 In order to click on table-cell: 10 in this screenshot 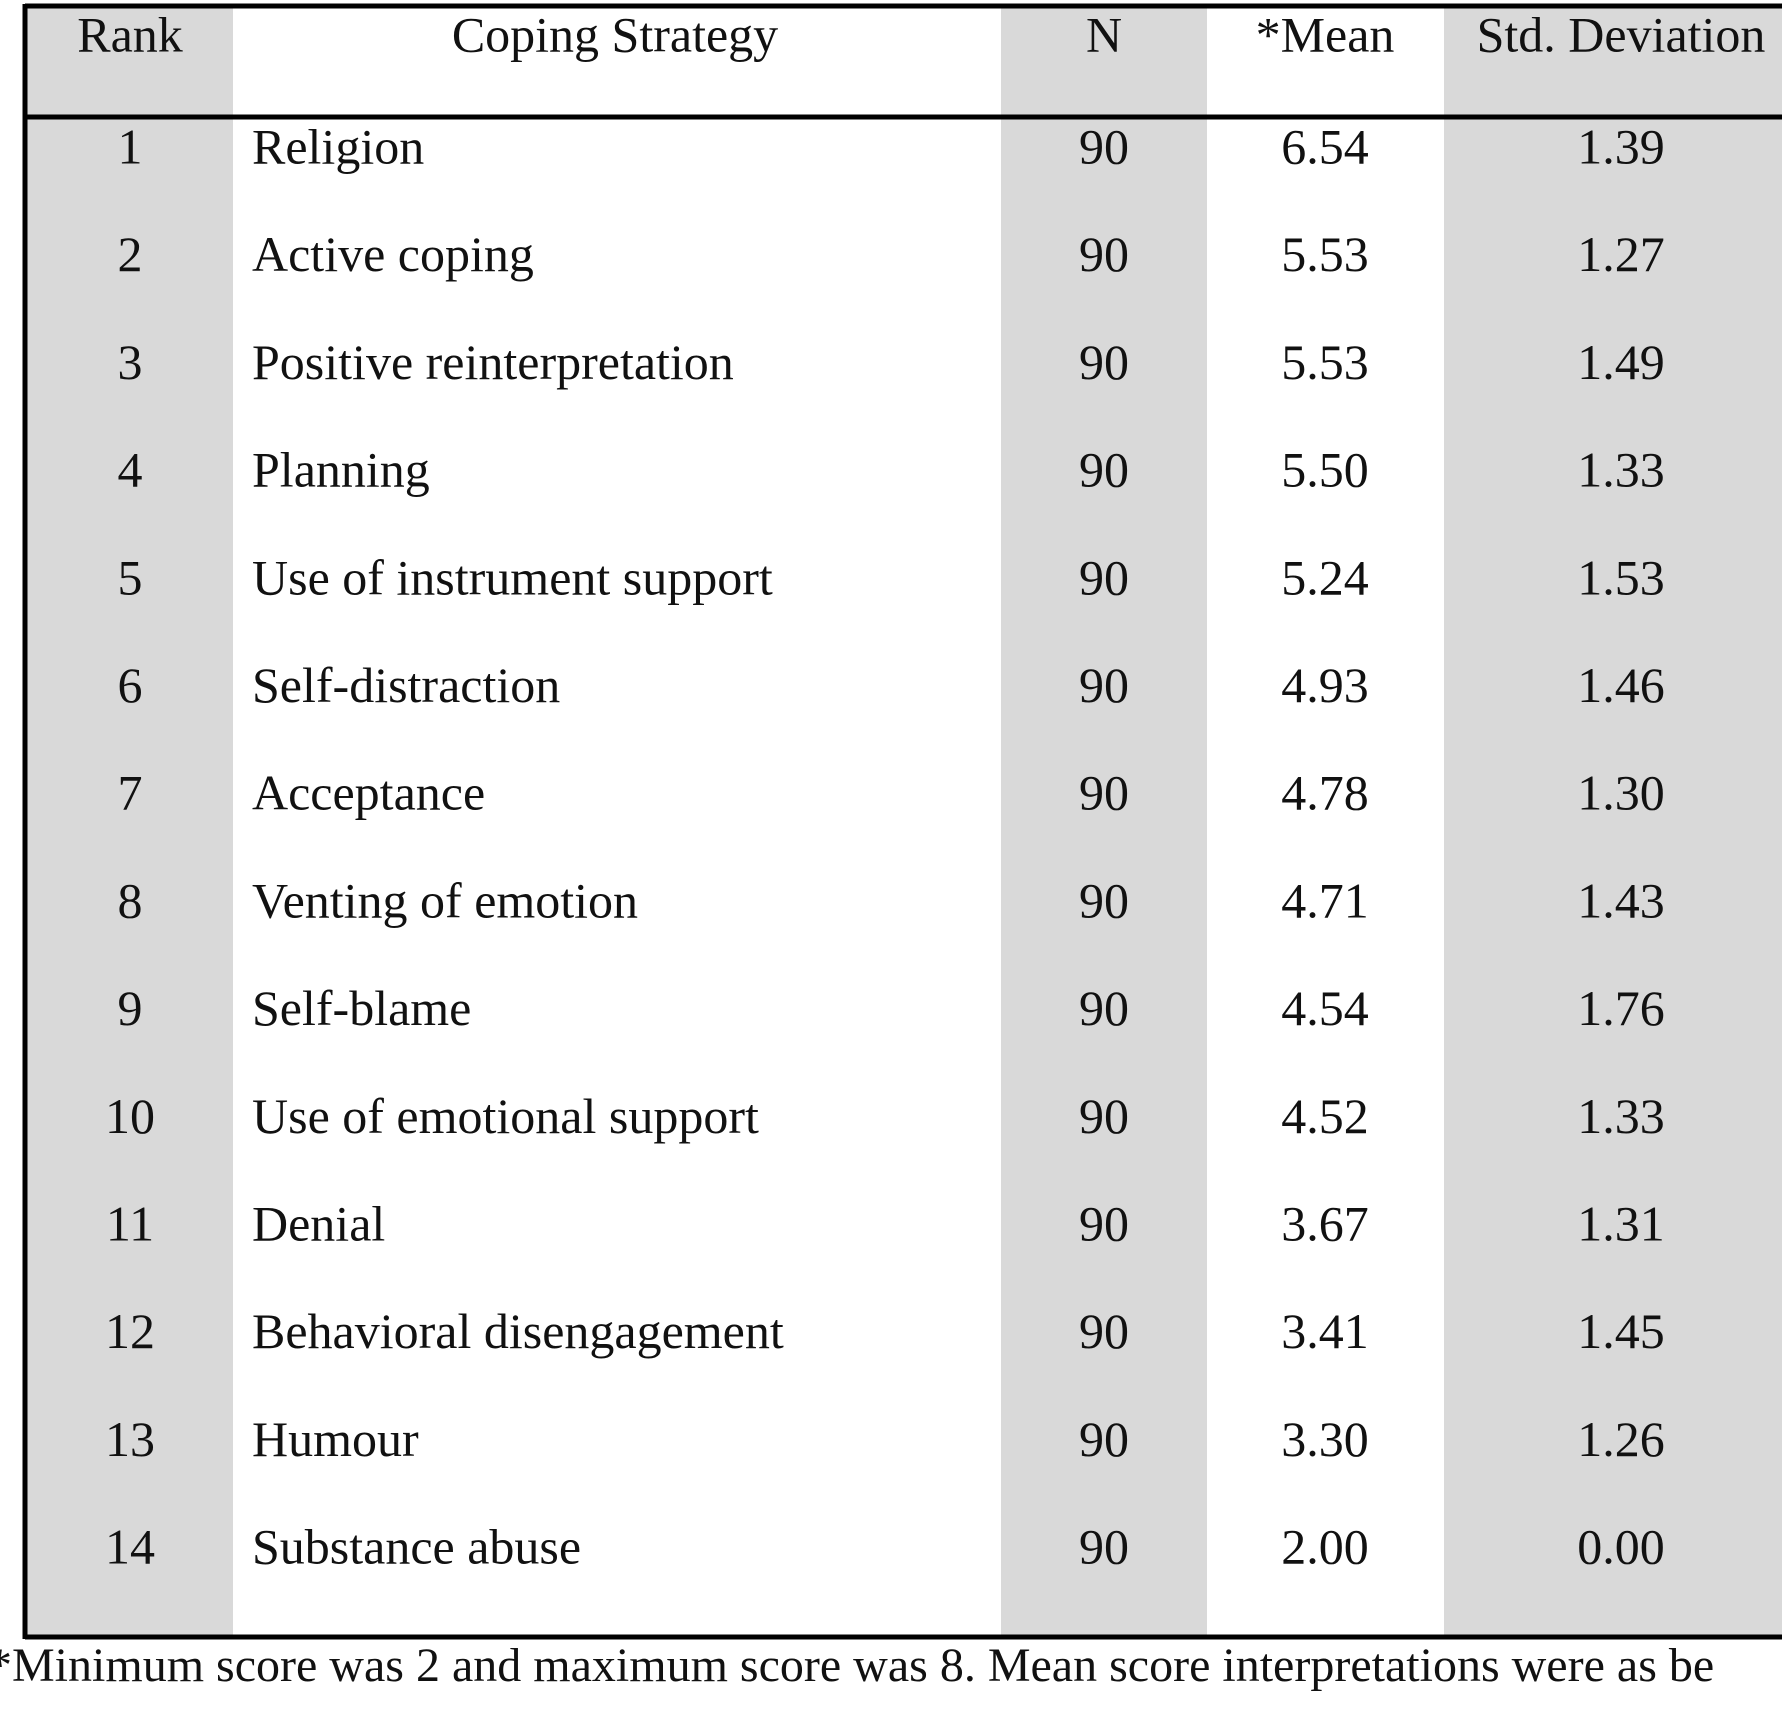, I will do `click(130, 1116)`.